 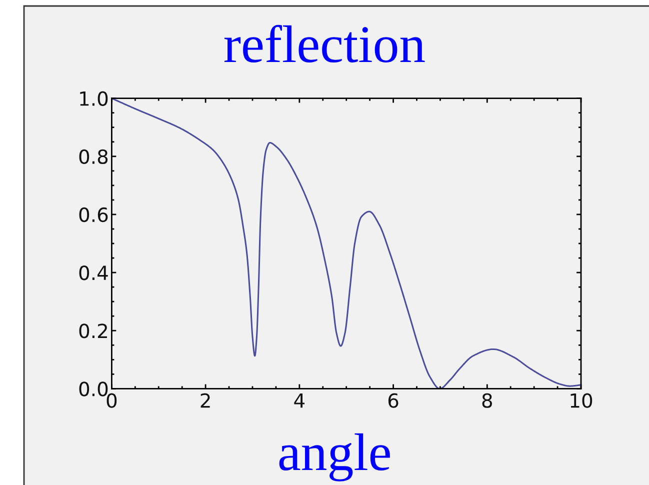 What do you see at coordinates (393, 400) in the screenshot?
I see `x-tick-label: 6` at bounding box center [393, 400].